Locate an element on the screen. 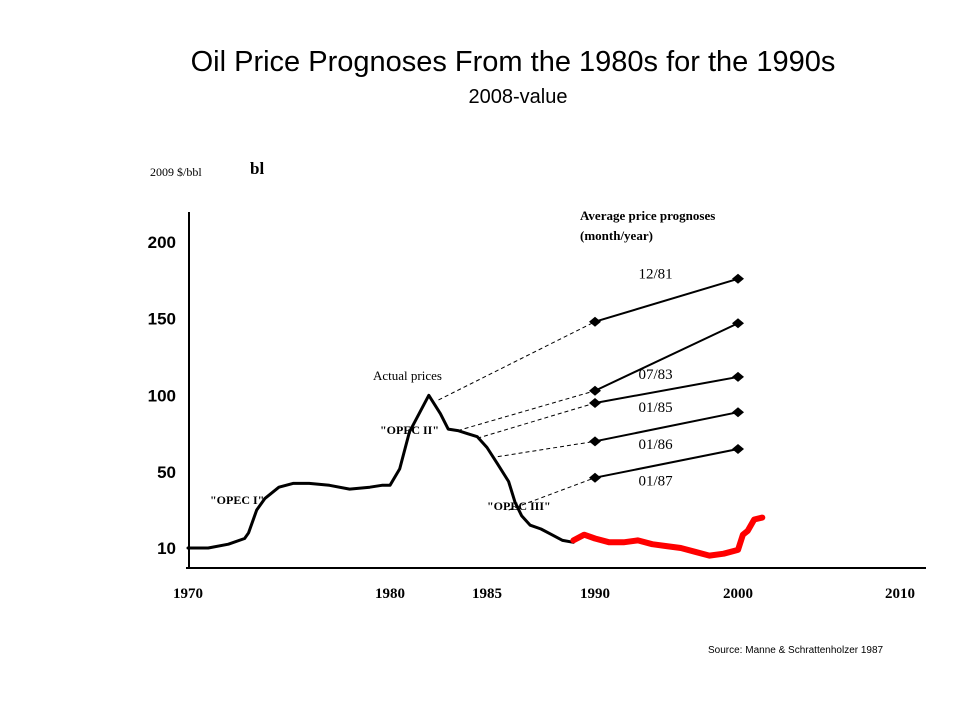  y-axis-label: 2009 $/bbl is located at coordinates (176, 172).